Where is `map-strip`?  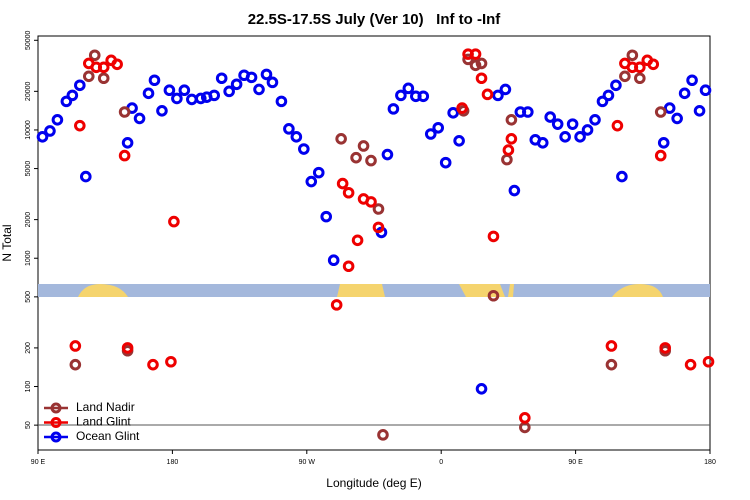
map-strip is located at coordinates (374, 290).